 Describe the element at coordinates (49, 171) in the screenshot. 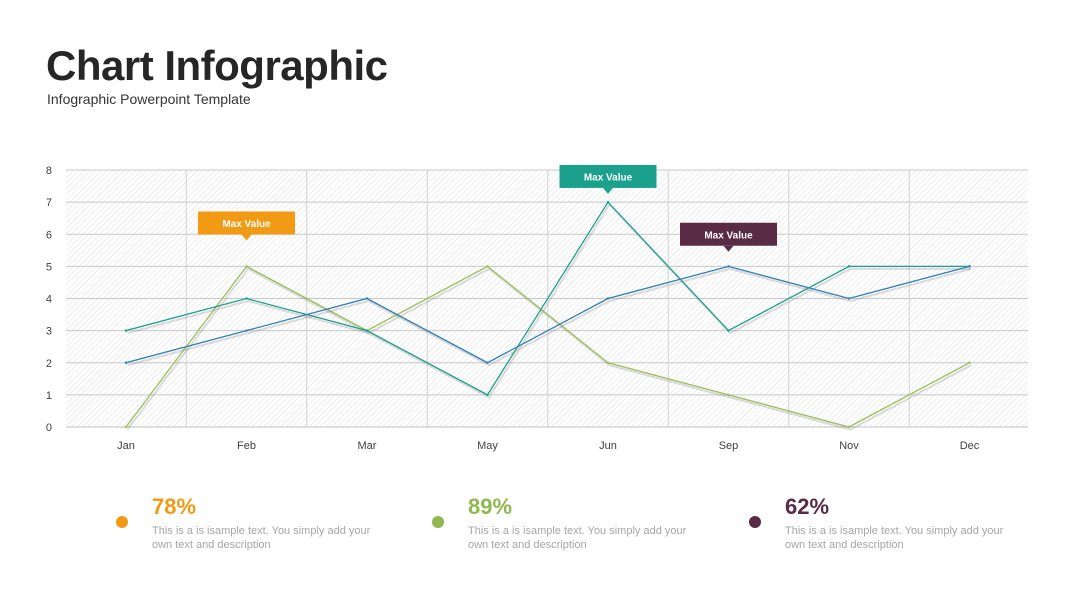

I see `y-tick-label: 8` at that location.